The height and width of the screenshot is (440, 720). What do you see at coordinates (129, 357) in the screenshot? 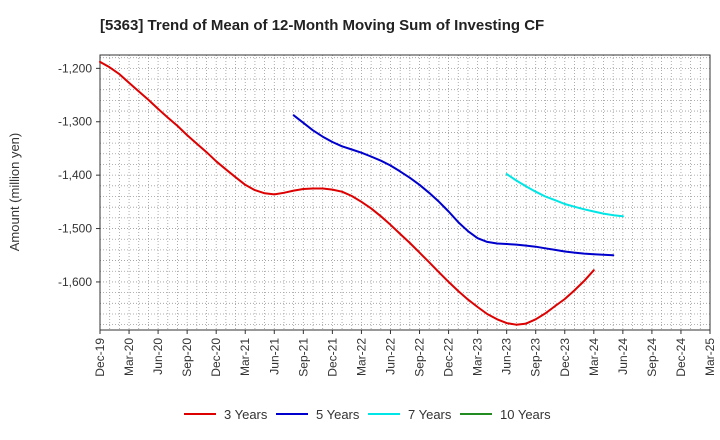
I see `x-tick-label: Mar-20` at bounding box center [129, 357].